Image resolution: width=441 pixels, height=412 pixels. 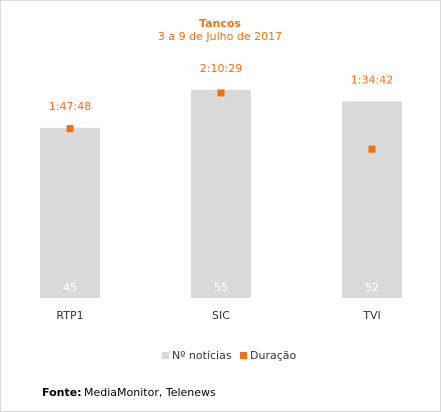 What do you see at coordinates (221, 315) in the screenshot?
I see `x-tick-label: SIC` at bounding box center [221, 315].